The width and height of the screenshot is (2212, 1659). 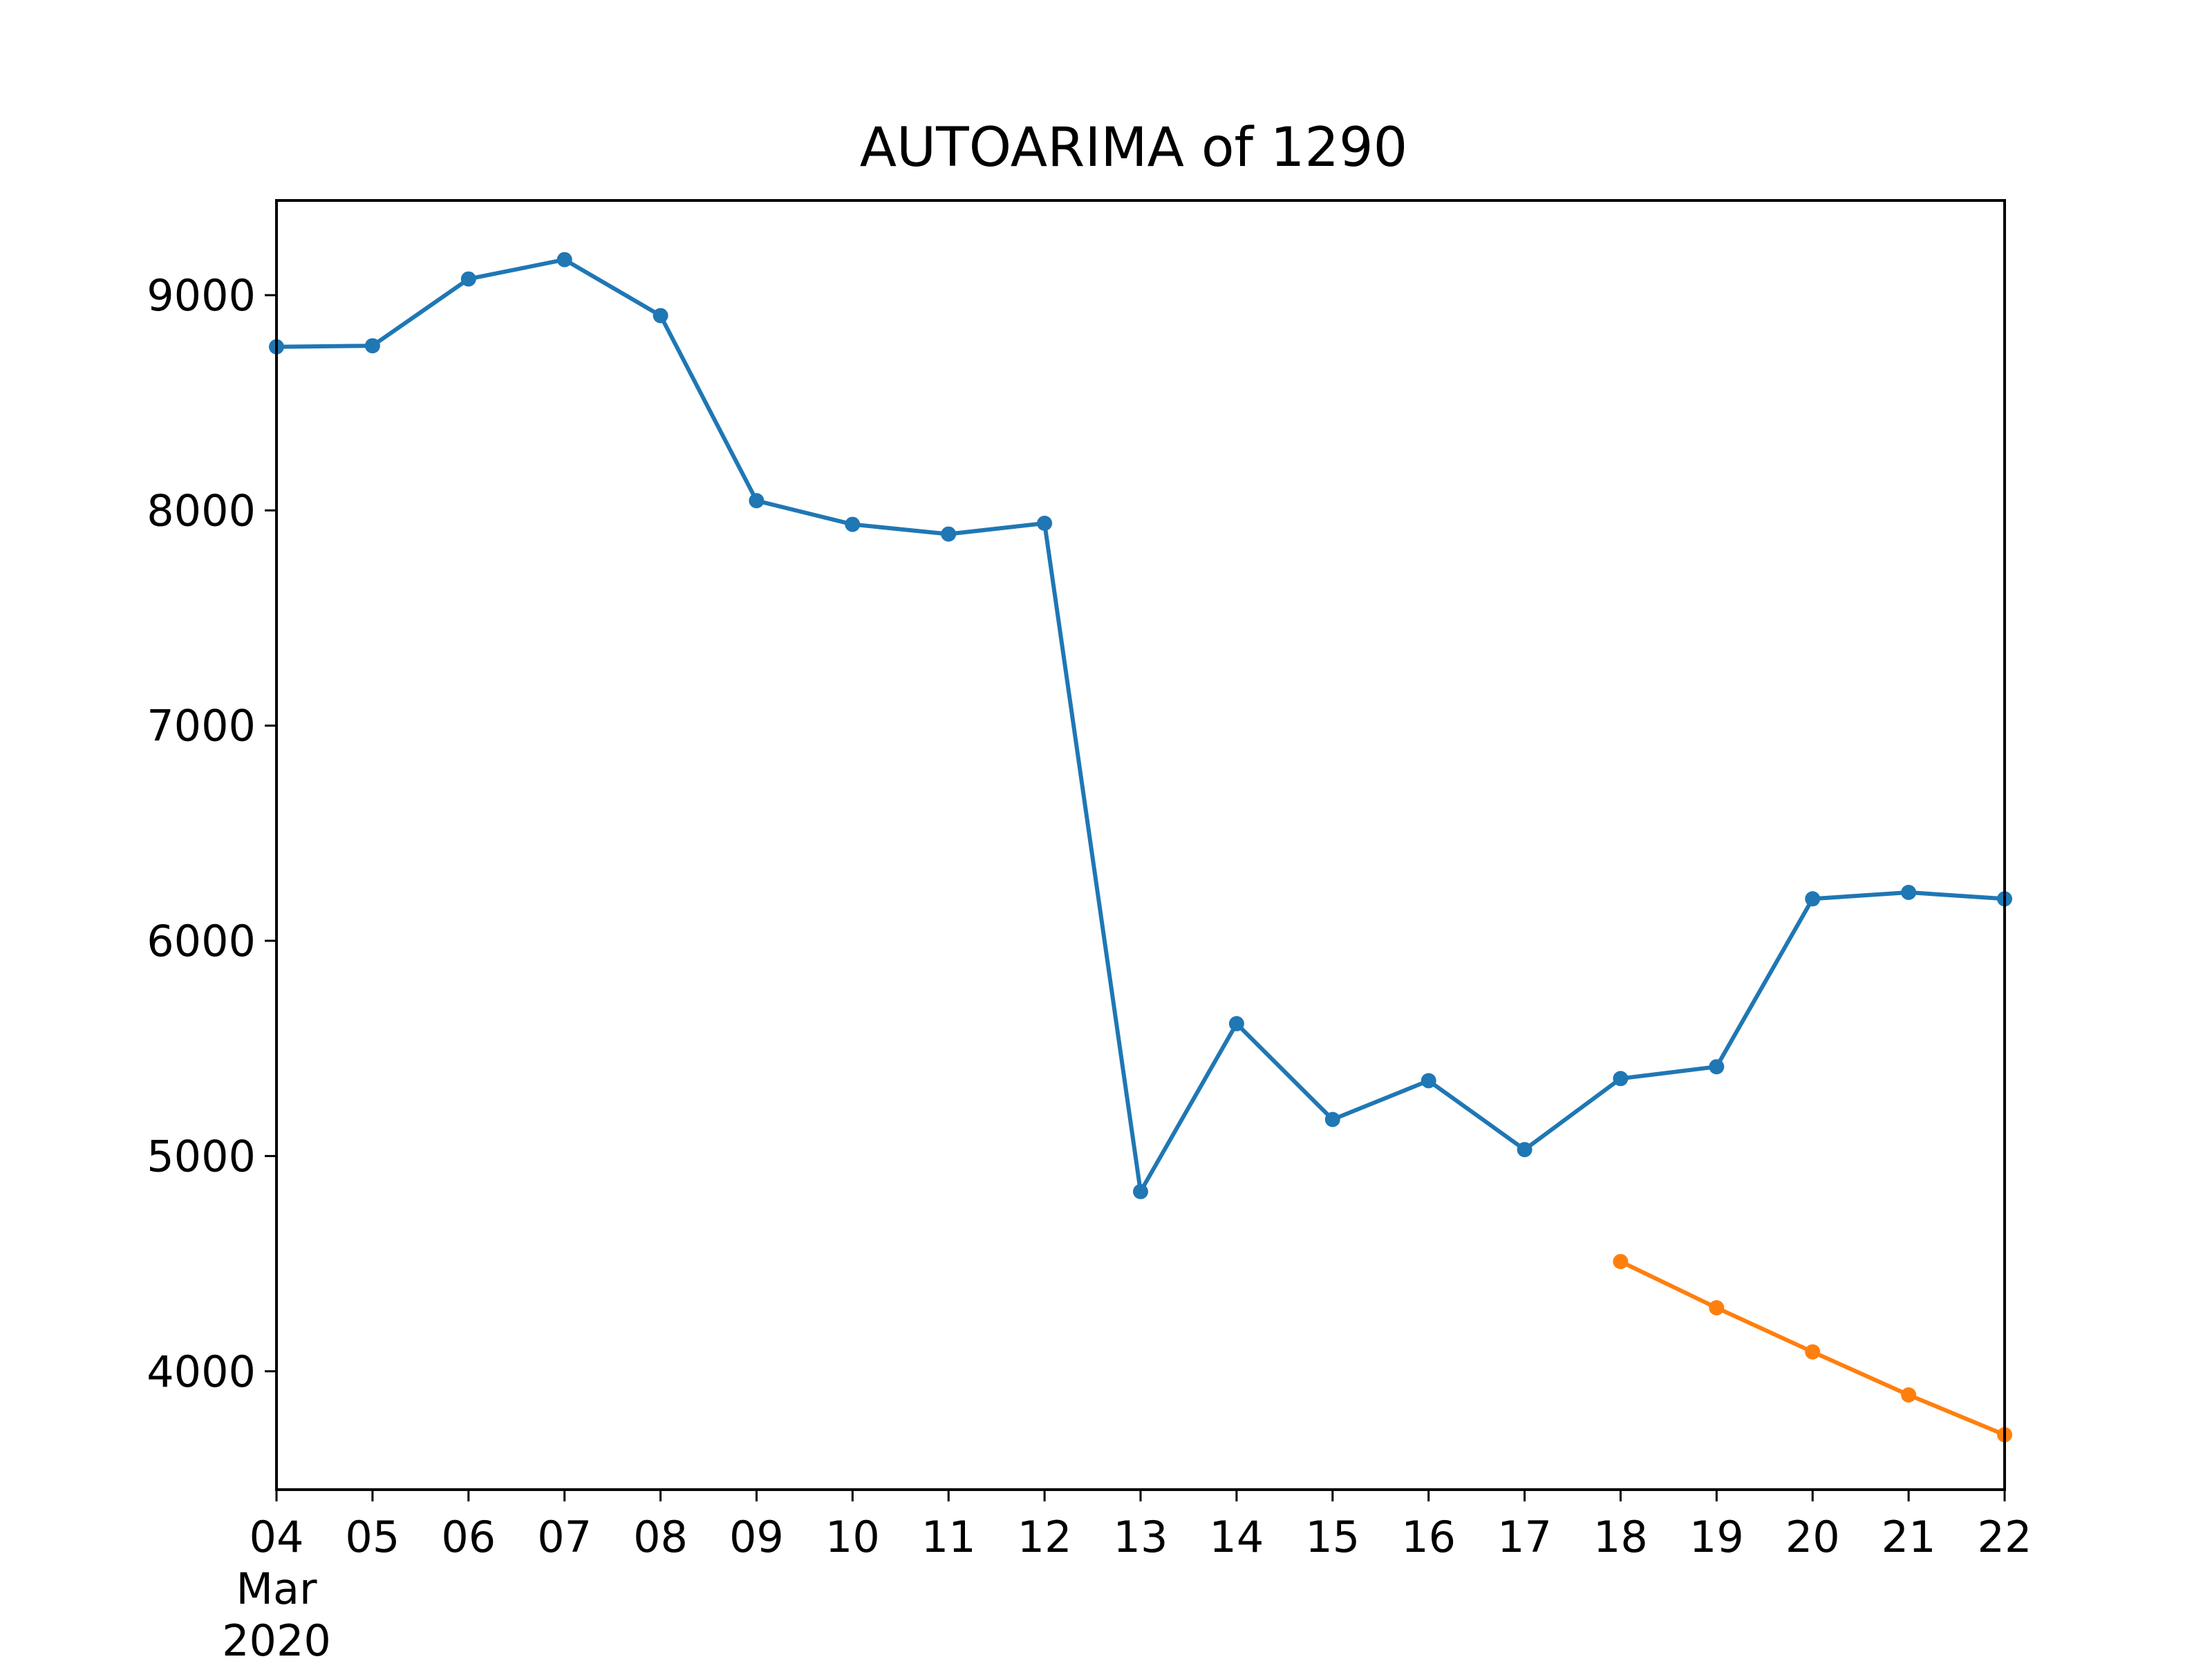 I want to click on y-tick-label: 4000, so click(x=201, y=1372).